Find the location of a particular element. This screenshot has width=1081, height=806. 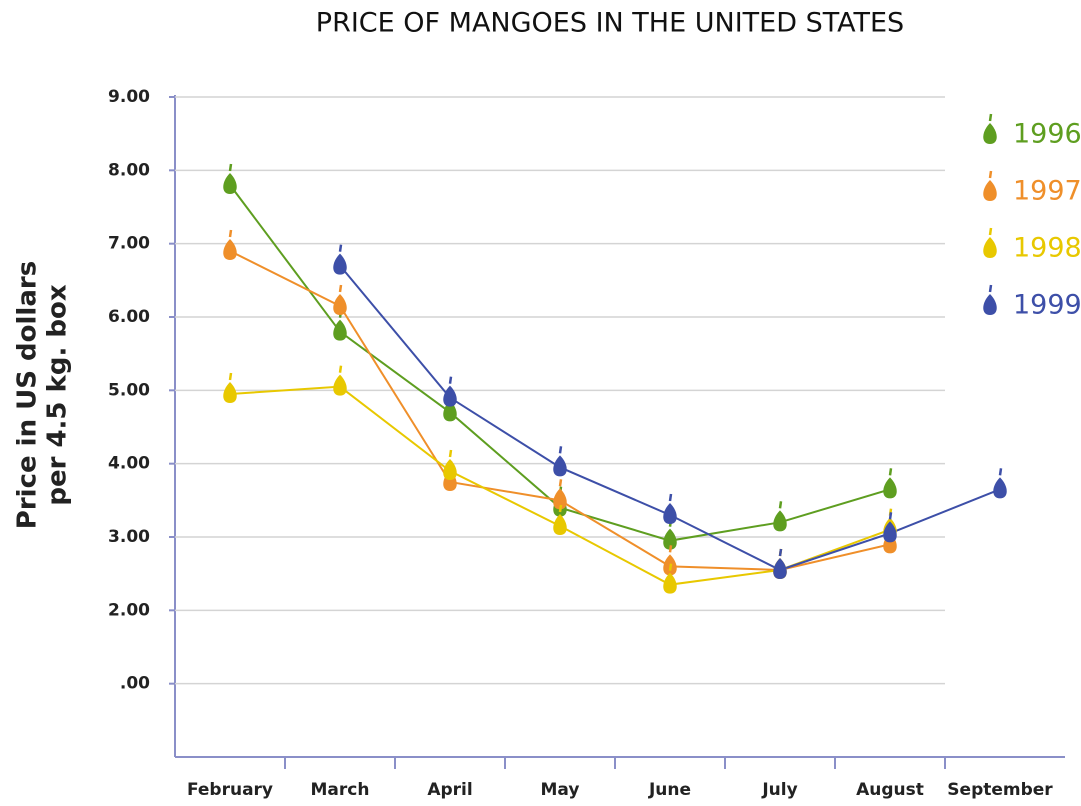

x-tick-label: September is located at coordinates (1000, 790).